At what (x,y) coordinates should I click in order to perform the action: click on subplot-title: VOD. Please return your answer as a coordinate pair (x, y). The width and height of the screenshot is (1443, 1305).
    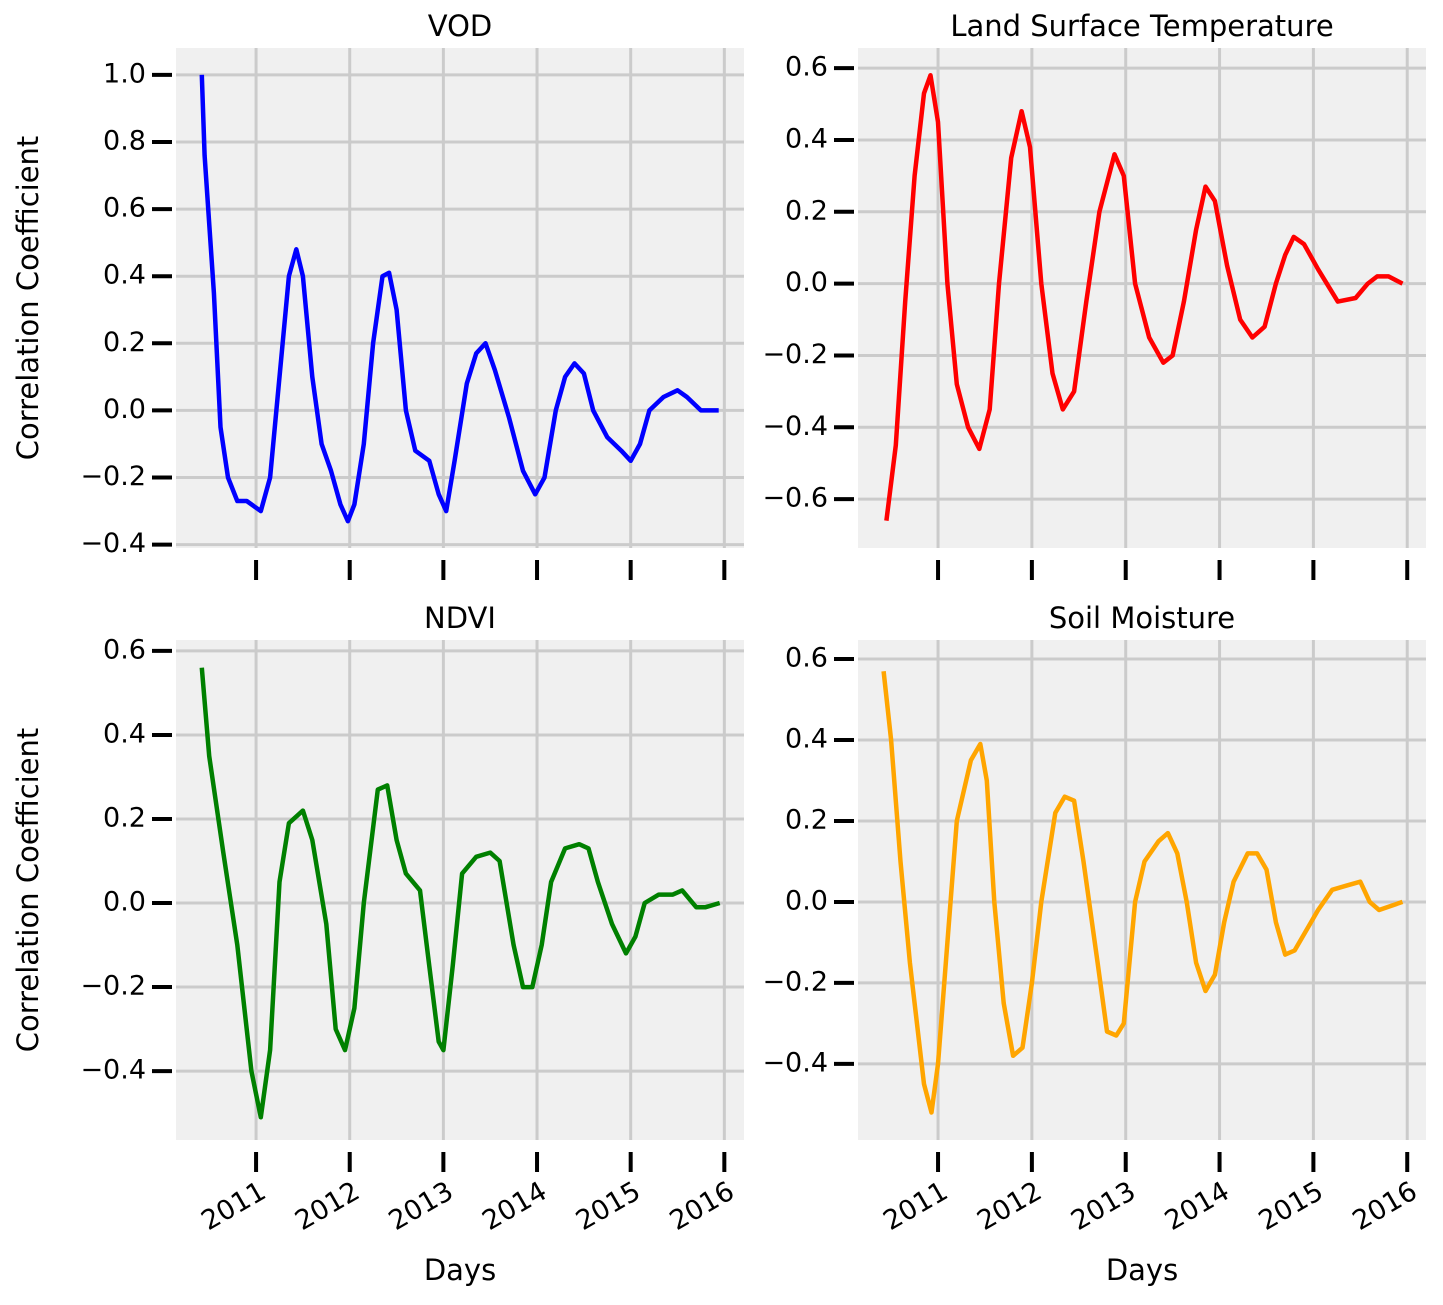
    Looking at the image, I should click on (460, 26).